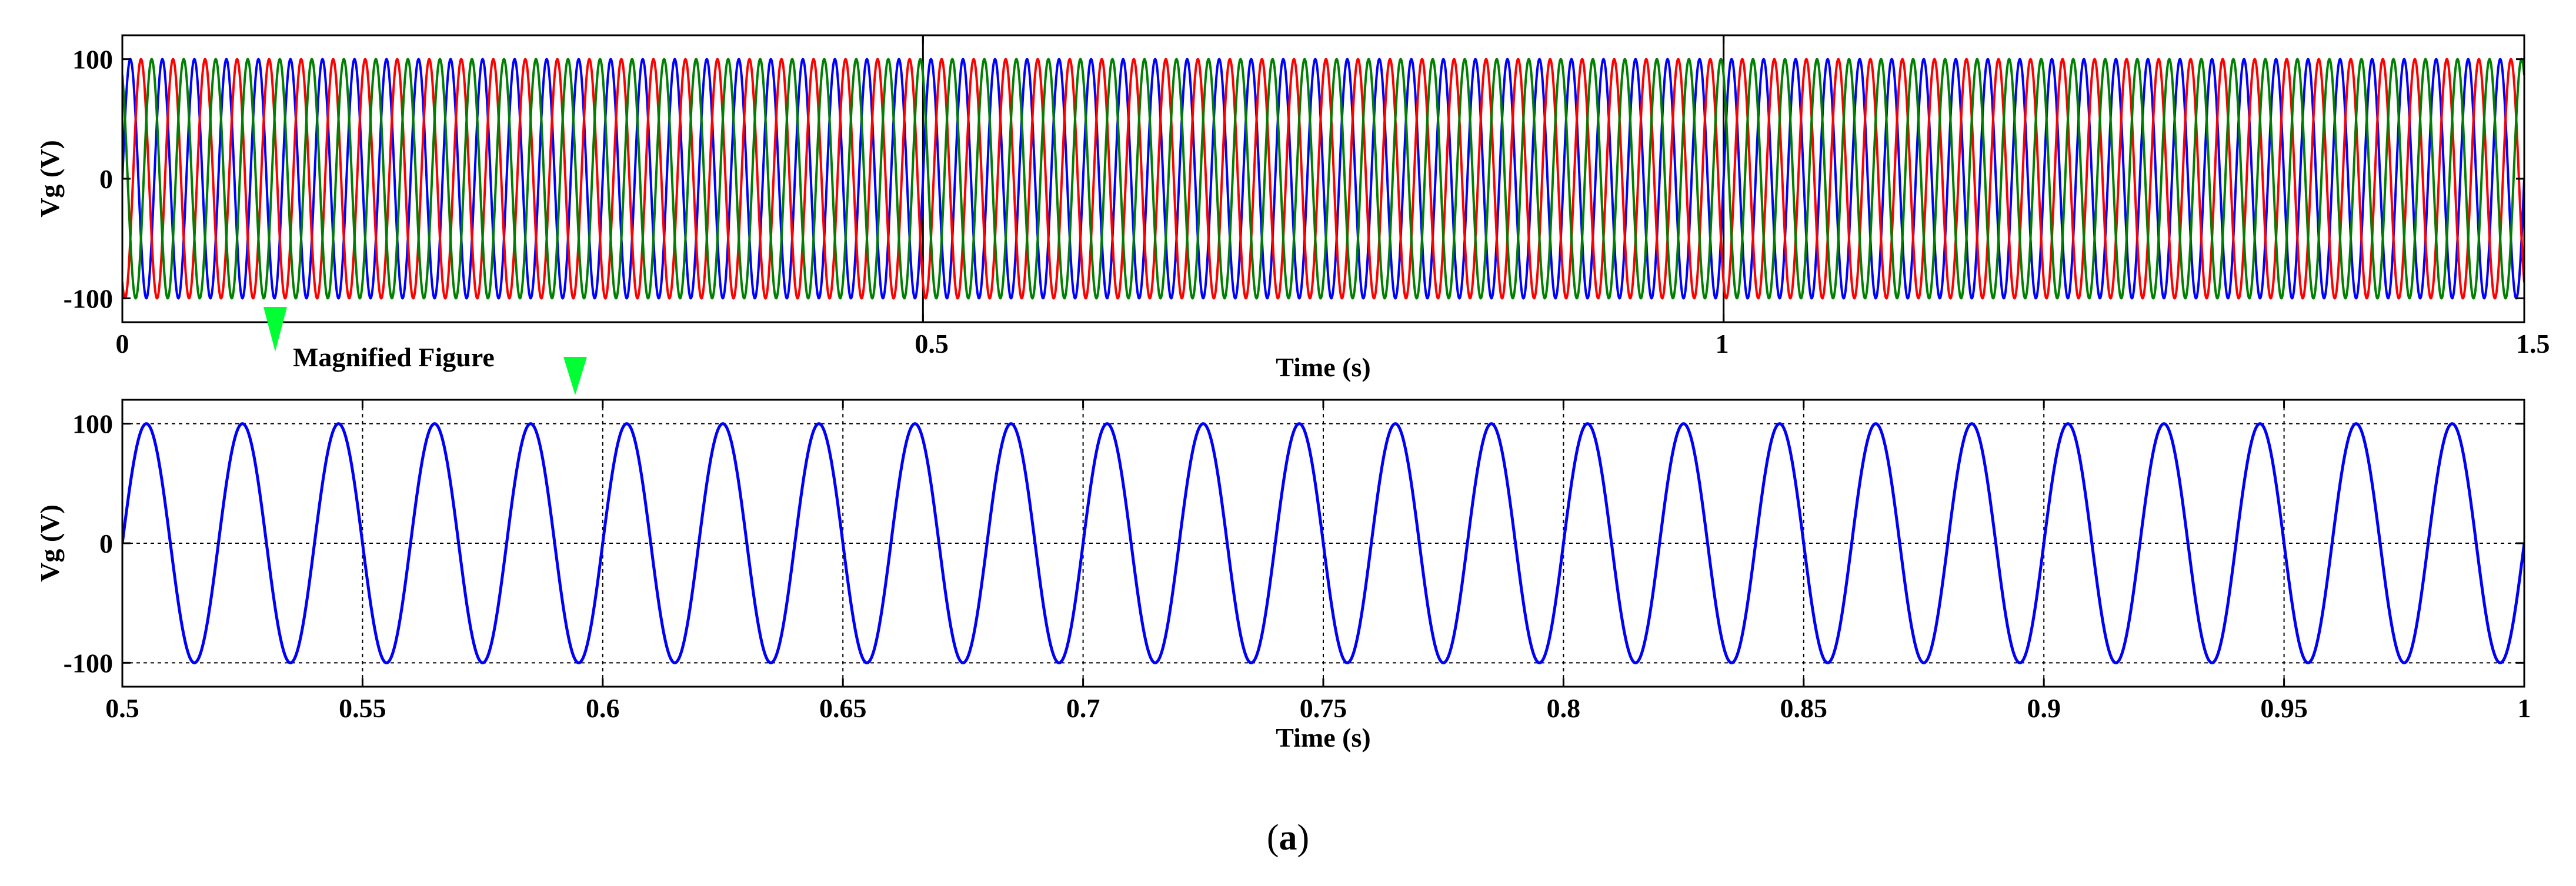 The image size is (2576, 886). Describe the element at coordinates (394, 357) in the screenshot. I see `magnified-figure-label: Magnified Figure` at that location.